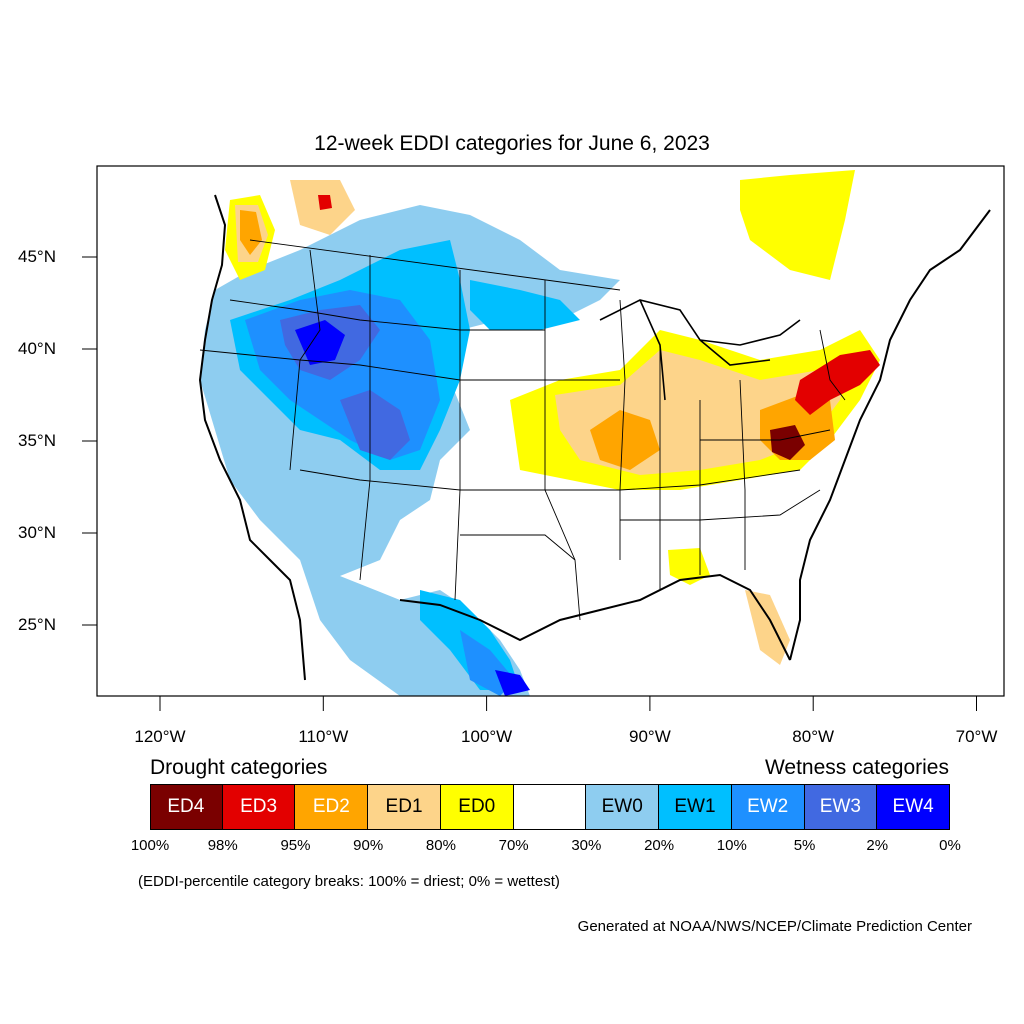  I want to click on coastline-west, so click(252, 437).